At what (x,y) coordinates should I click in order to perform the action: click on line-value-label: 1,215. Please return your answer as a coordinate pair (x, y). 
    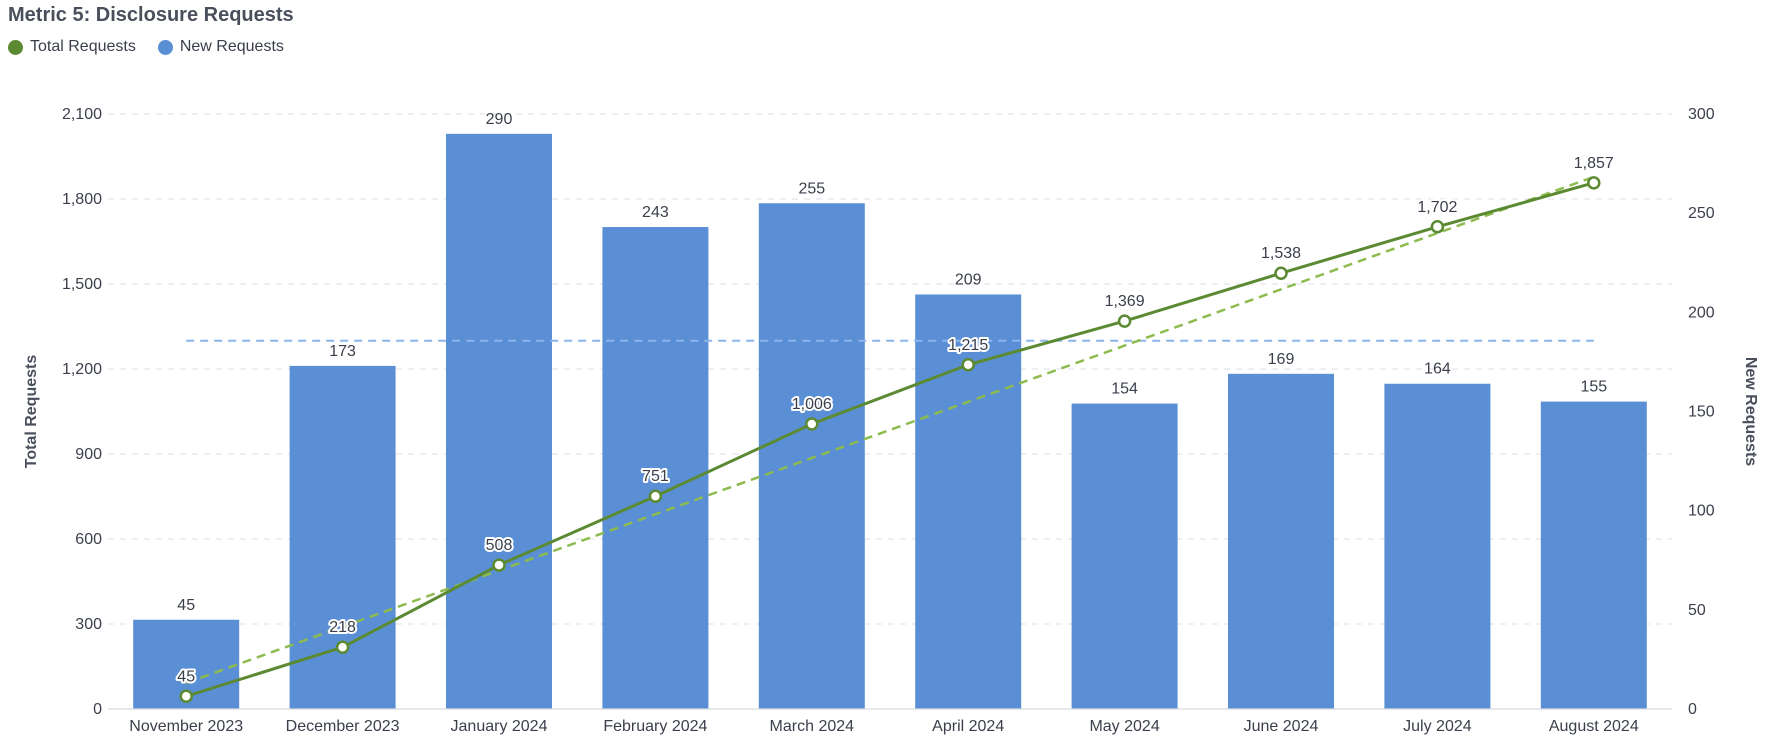
    Looking at the image, I should click on (968, 345).